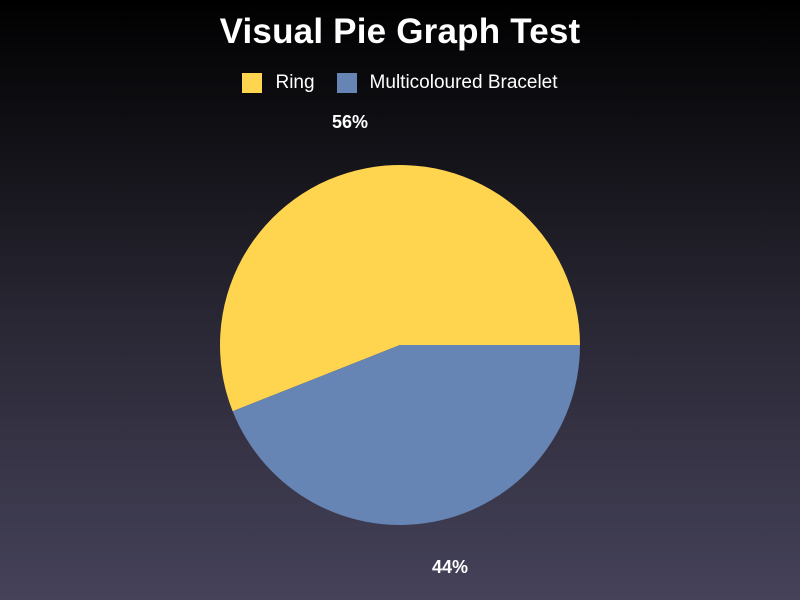  Describe the element at coordinates (406, 435) in the screenshot. I see `pie-slice-bracelet` at that location.